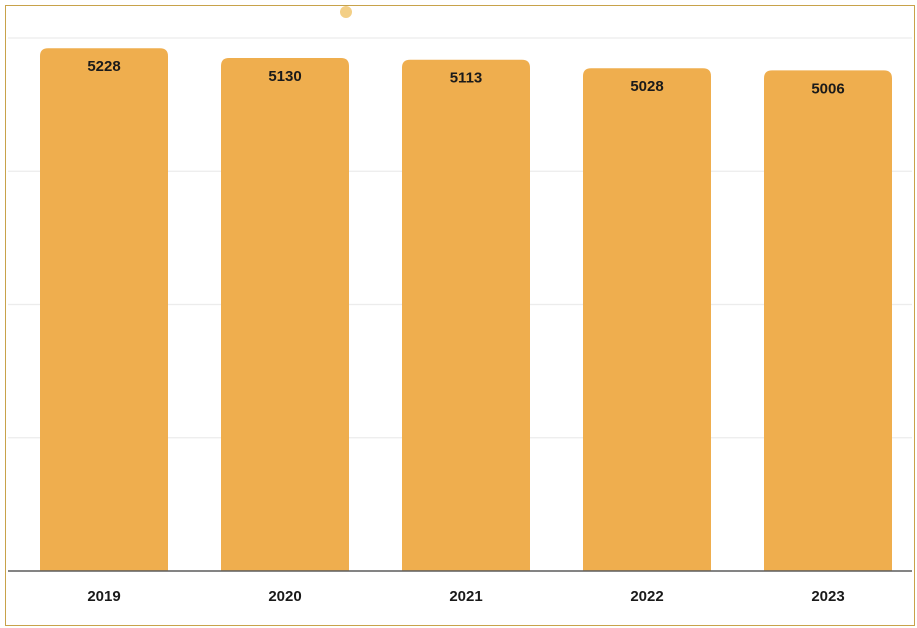  I want to click on x-tick-label-2021: 2021, so click(465, 596).